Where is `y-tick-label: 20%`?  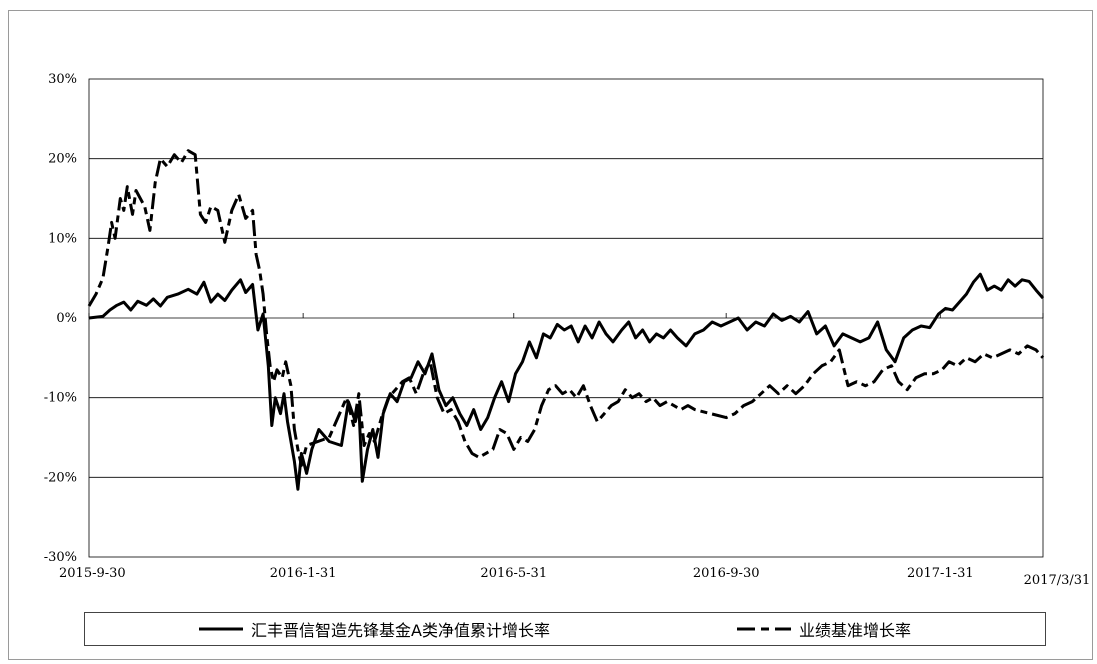 y-tick-label: 20% is located at coordinates (62, 159).